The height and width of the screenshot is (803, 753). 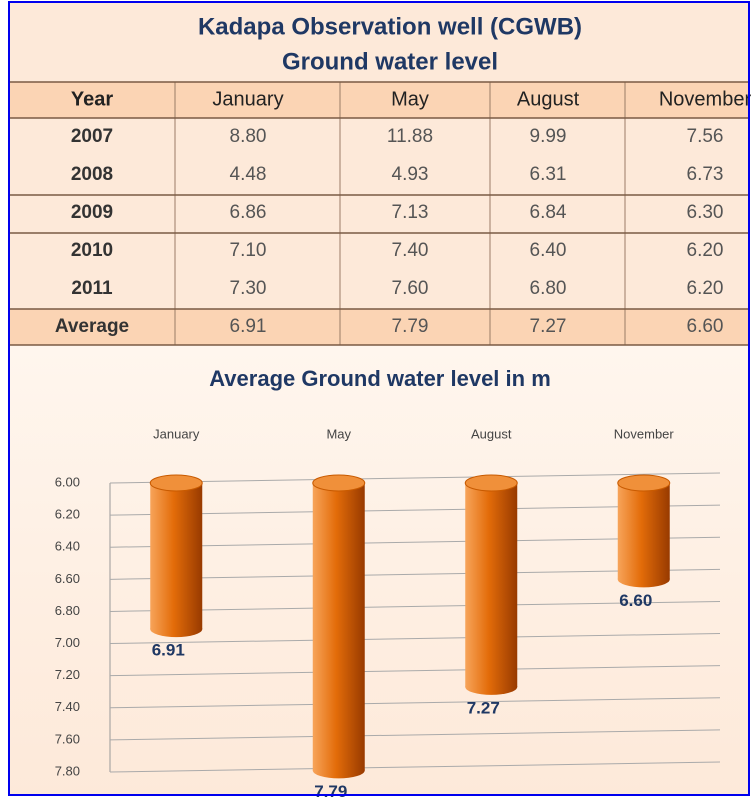 I want to click on table-cell: 7.10, so click(x=248, y=250).